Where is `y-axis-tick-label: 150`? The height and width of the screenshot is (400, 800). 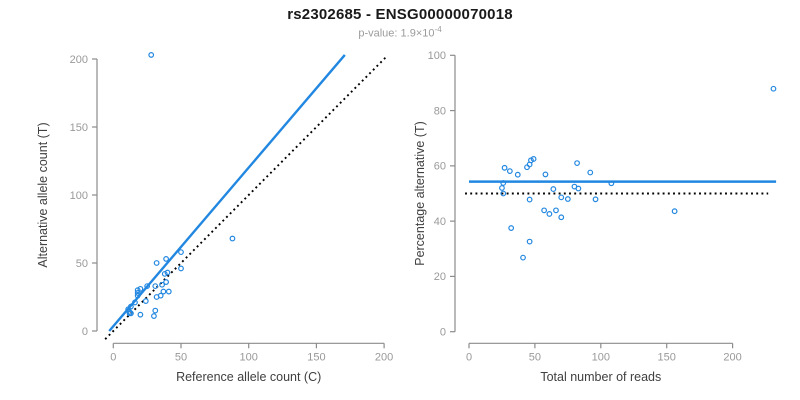 y-axis-tick-label: 150 is located at coordinates (79, 128).